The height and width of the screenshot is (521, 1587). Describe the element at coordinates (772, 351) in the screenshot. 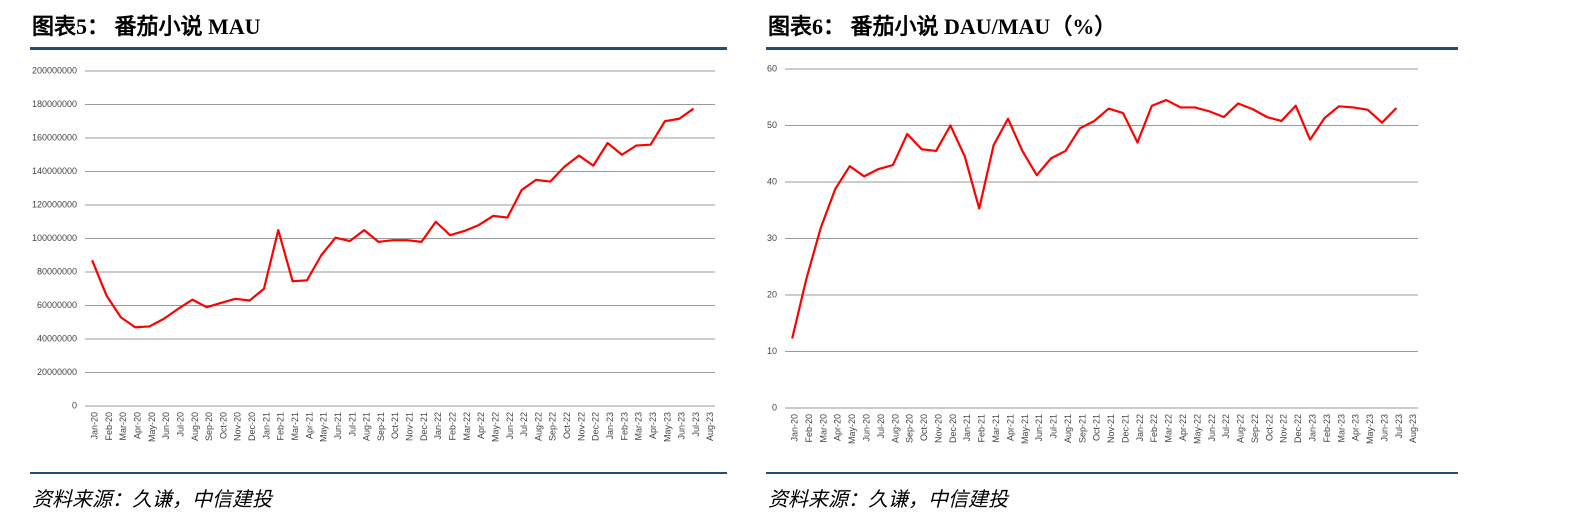

I see `y-tick-label: 10` at that location.